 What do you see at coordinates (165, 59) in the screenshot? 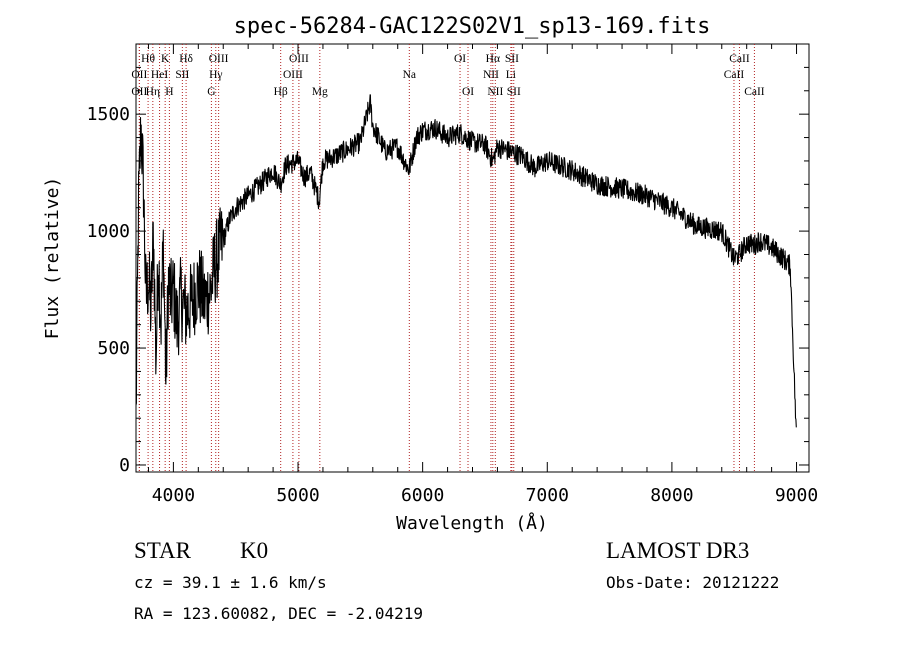
I see `spectral-line-label: K` at bounding box center [165, 59].